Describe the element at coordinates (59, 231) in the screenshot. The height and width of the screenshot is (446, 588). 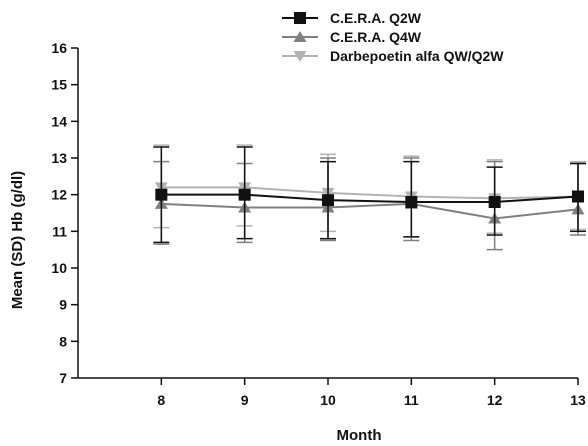
I see `y-tick-label: 11` at that location.